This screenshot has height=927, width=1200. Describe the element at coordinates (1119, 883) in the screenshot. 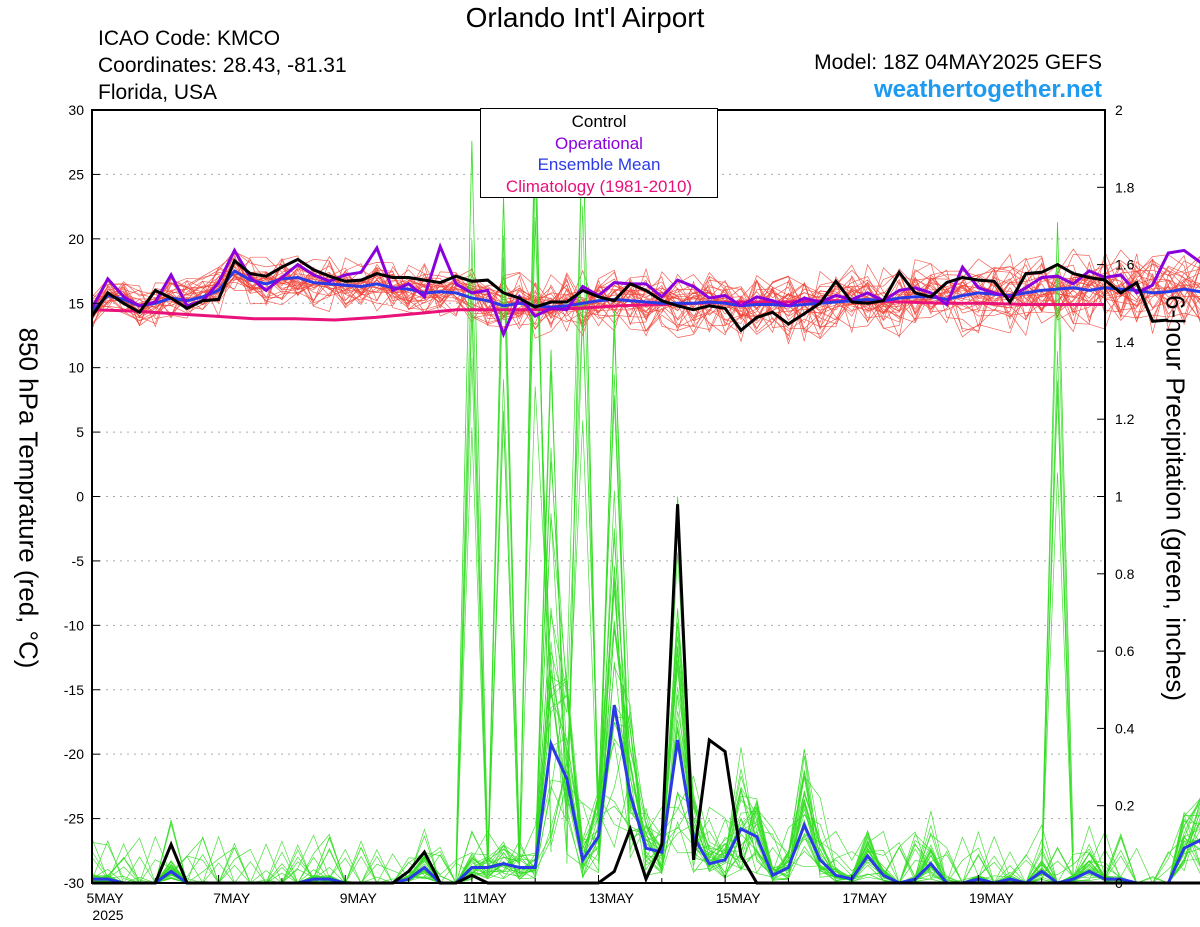

I see `right-tick-label: 0` at that location.